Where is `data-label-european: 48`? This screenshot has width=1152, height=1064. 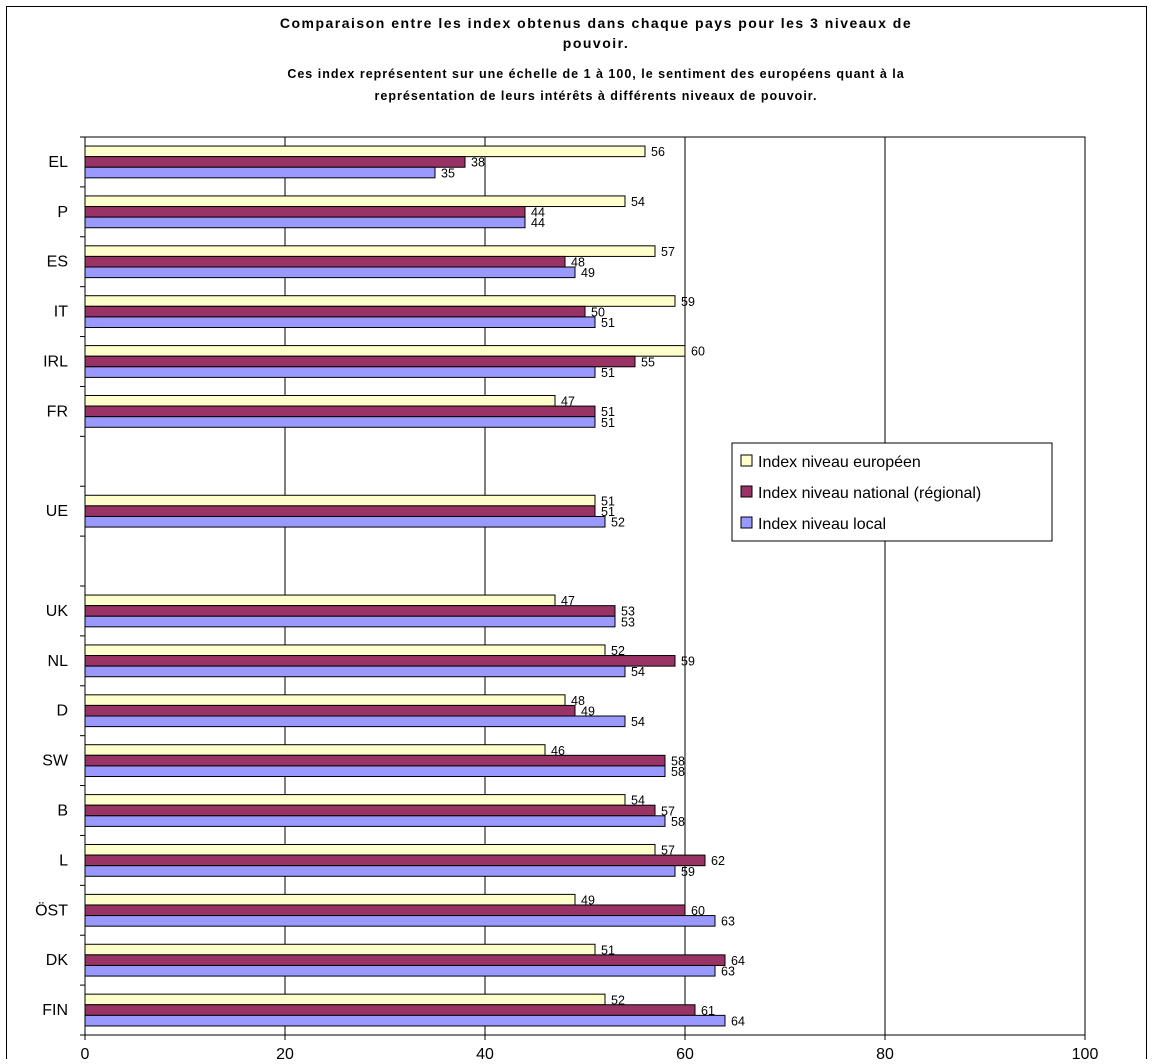
data-label-european: 48 is located at coordinates (578, 701).